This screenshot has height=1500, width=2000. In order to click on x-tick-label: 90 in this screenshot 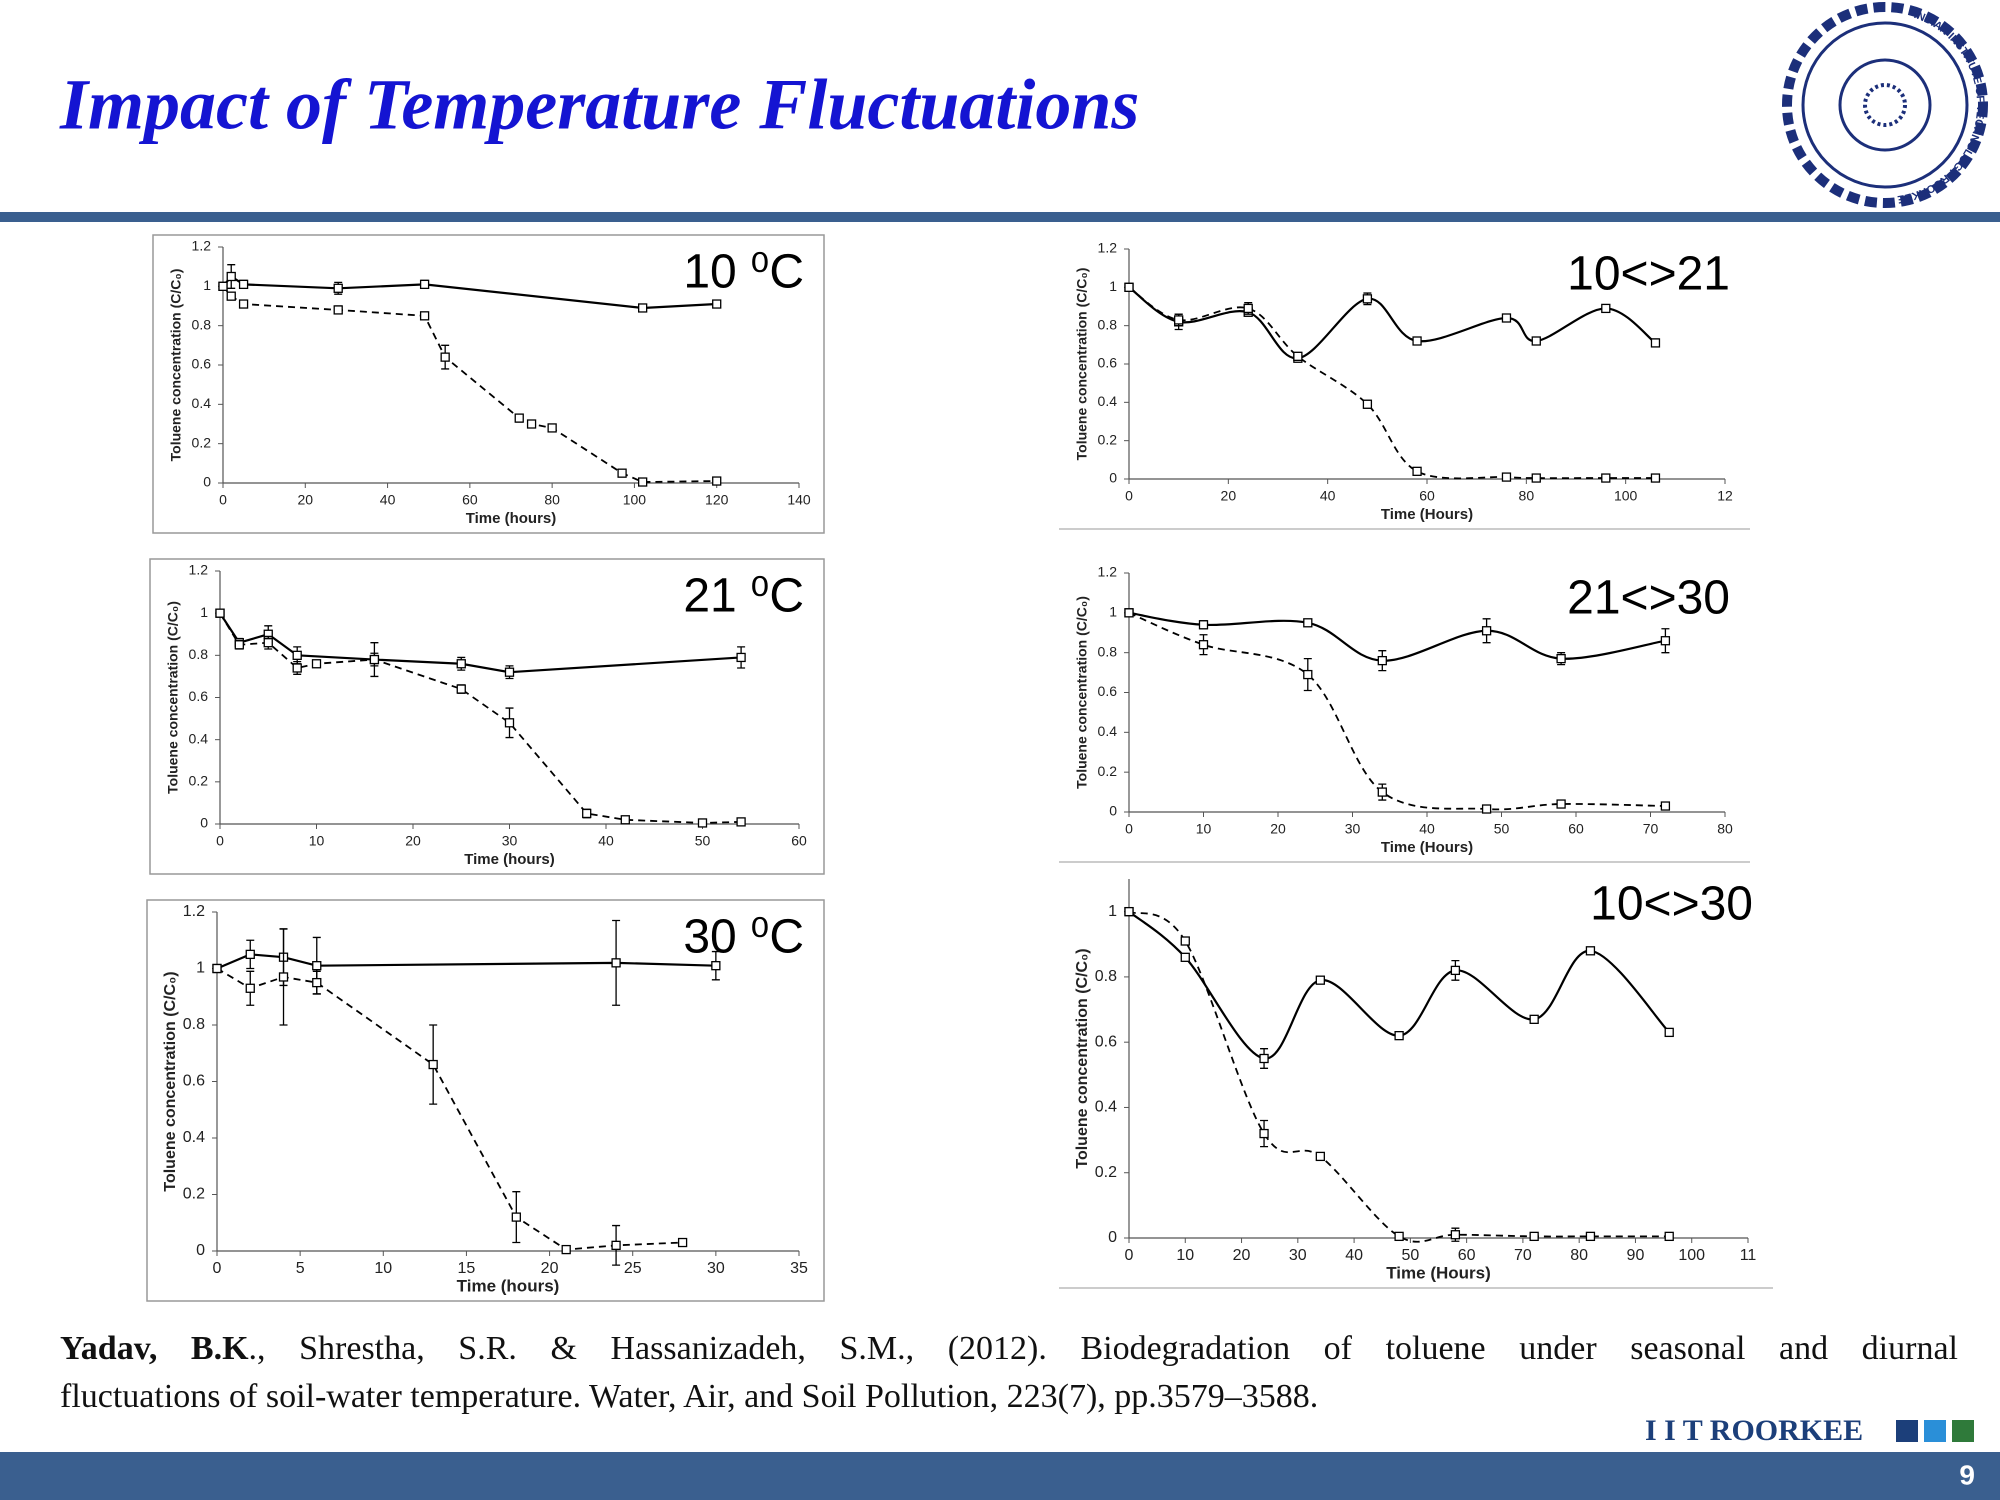, I will do `click(1636, 1255)`.